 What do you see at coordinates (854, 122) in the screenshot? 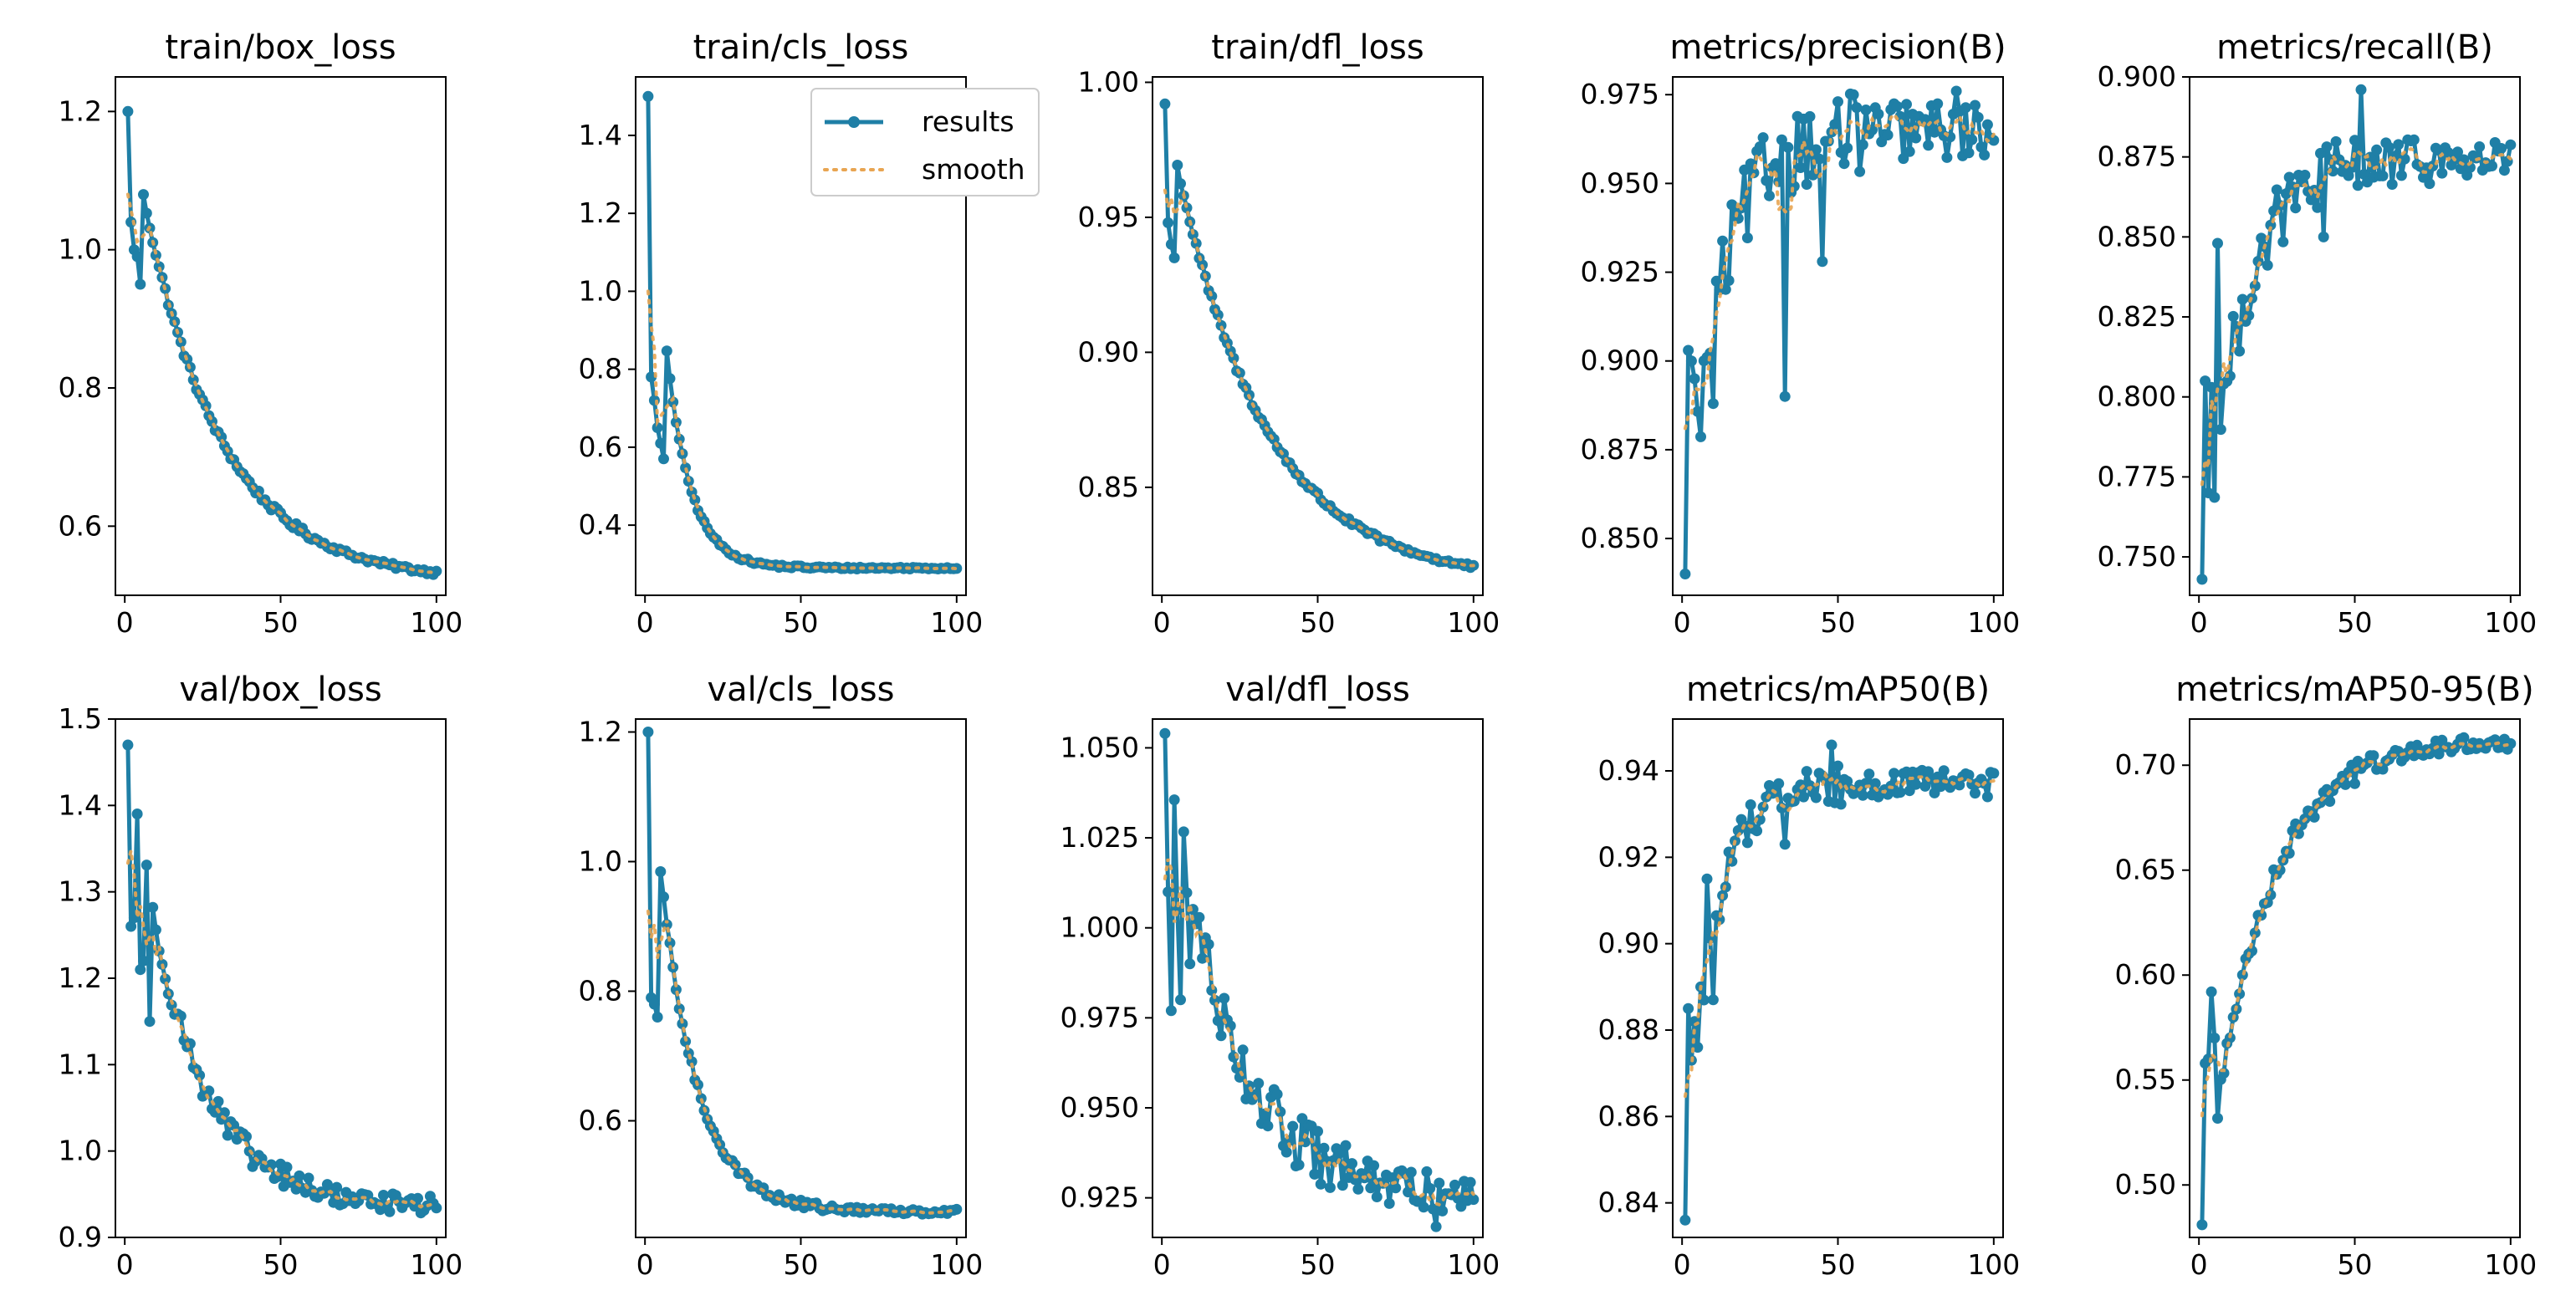
I see `legend-results-marker` at bounding box center [854, 122].